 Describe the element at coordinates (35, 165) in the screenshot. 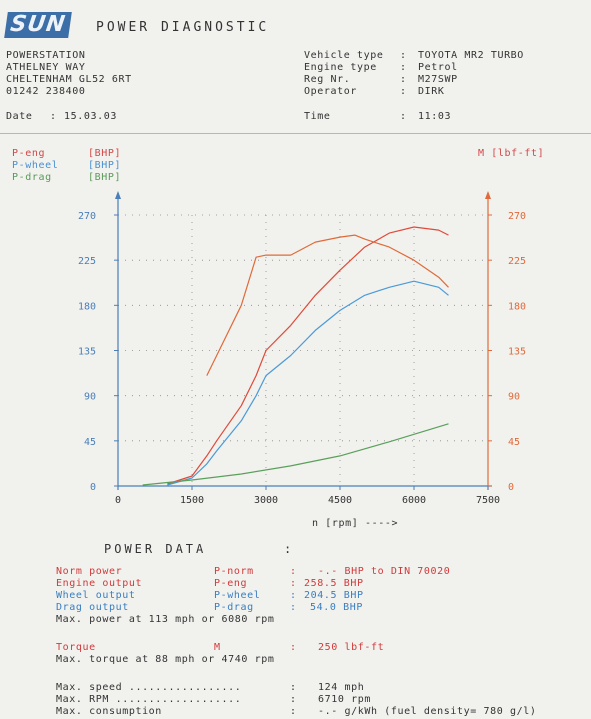

I see `legend-p-wheel: P-wheel` at that location.